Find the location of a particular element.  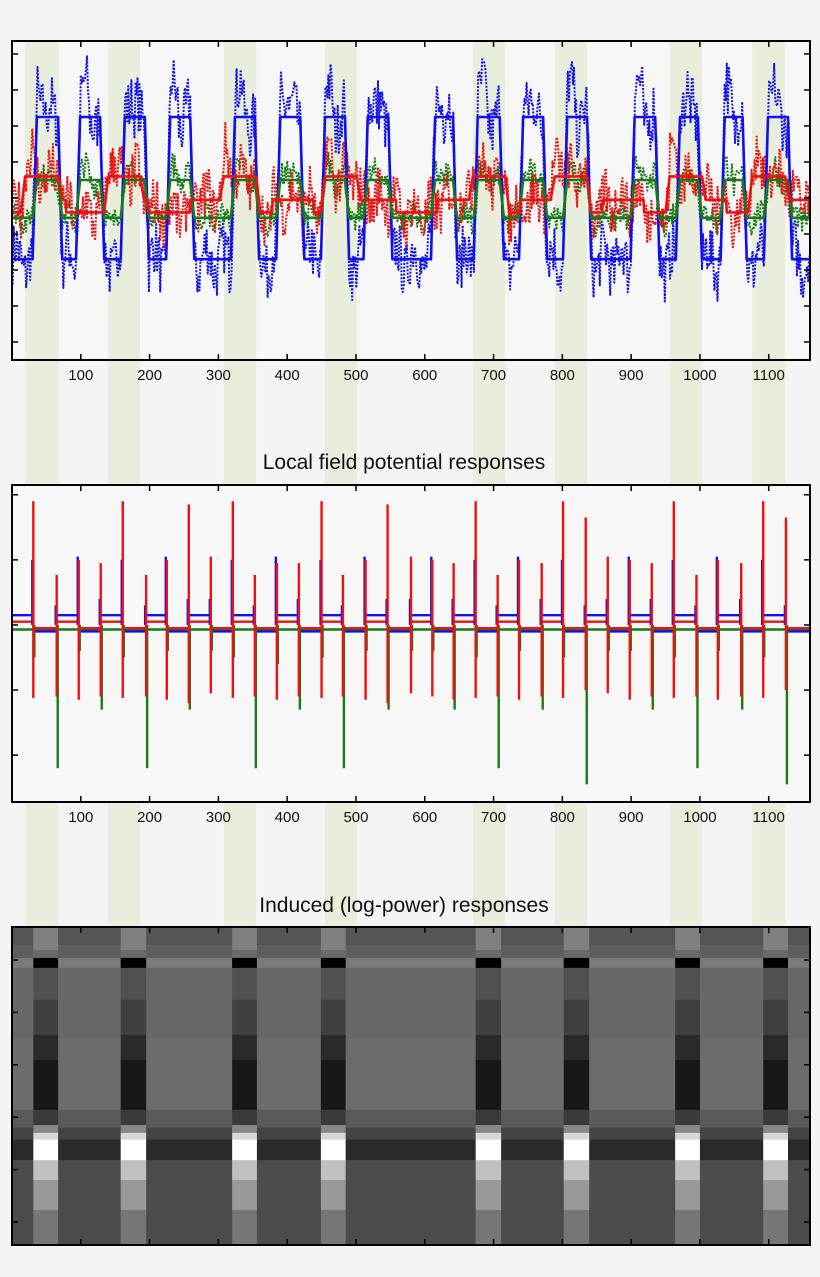

chart-title-induced: Induced (log-power) responses is located at coordinates (404, 905).